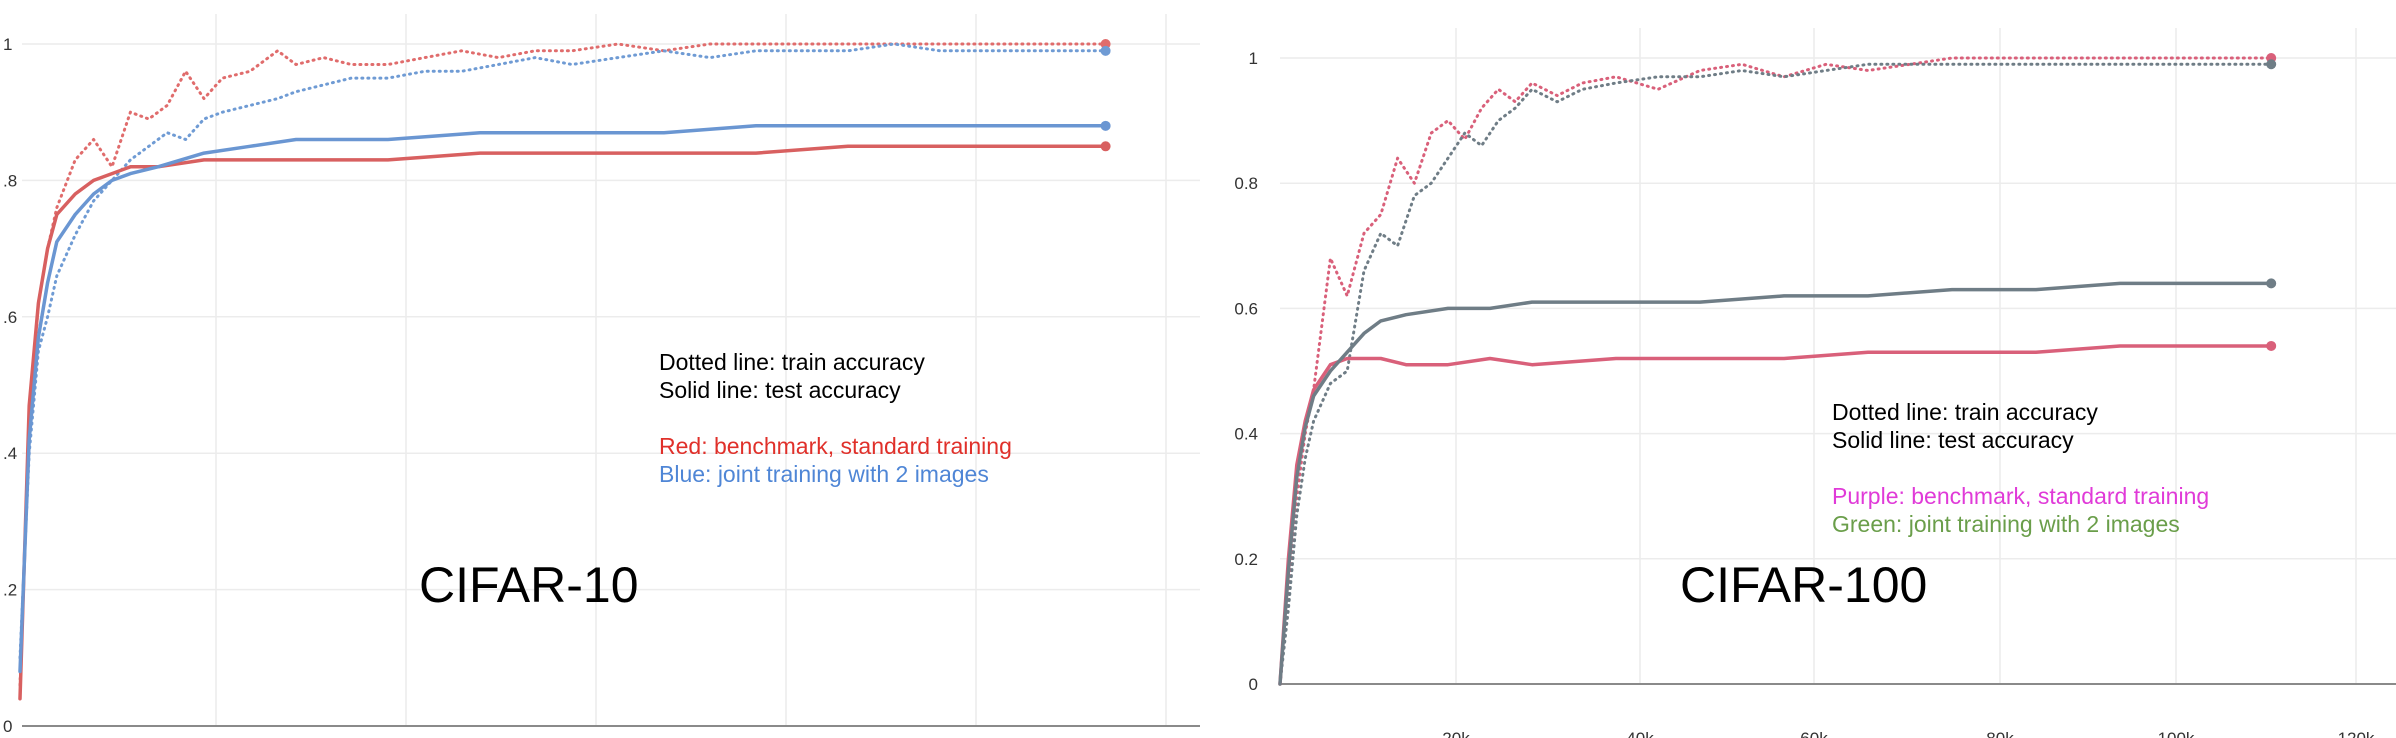  What do you see at coordinates (1246, 183) in the screenshot?
I see `y-tick-label: 0.8` at bounding box center [1246, 183].